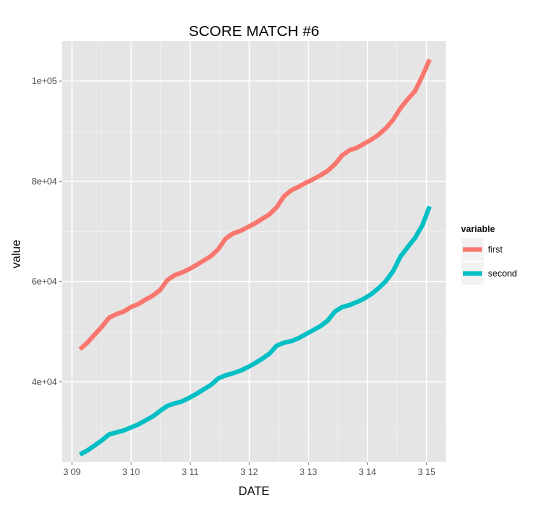 Image resolution: width=554 pixels, height=508 pixels. What do you see at coordinates (309, 472) in the screenshot?
I see `x-tick-label: 3 13` at bounding box center [309, 472].